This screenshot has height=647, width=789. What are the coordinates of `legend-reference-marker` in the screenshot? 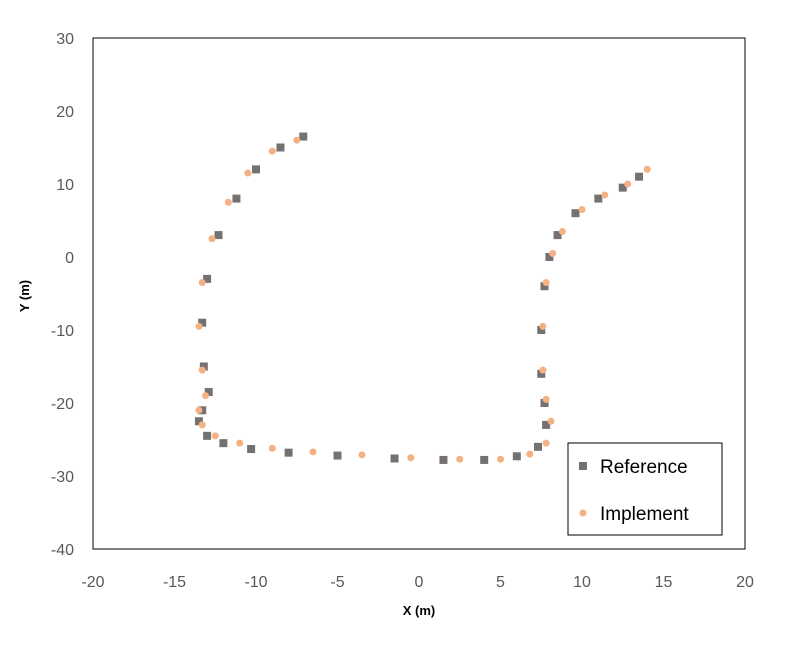 It's located at (583, 466).